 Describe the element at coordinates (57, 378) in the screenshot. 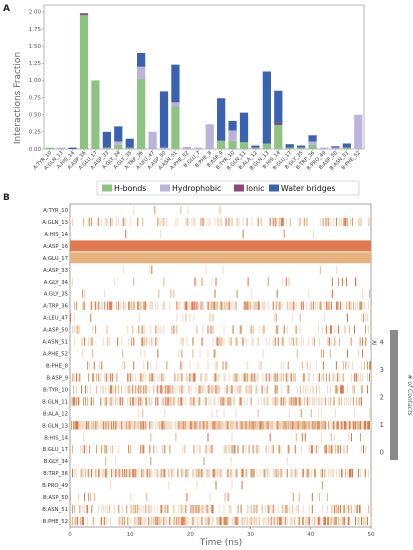

I see `heatmap-row-label: B:ASP_9` at that location.